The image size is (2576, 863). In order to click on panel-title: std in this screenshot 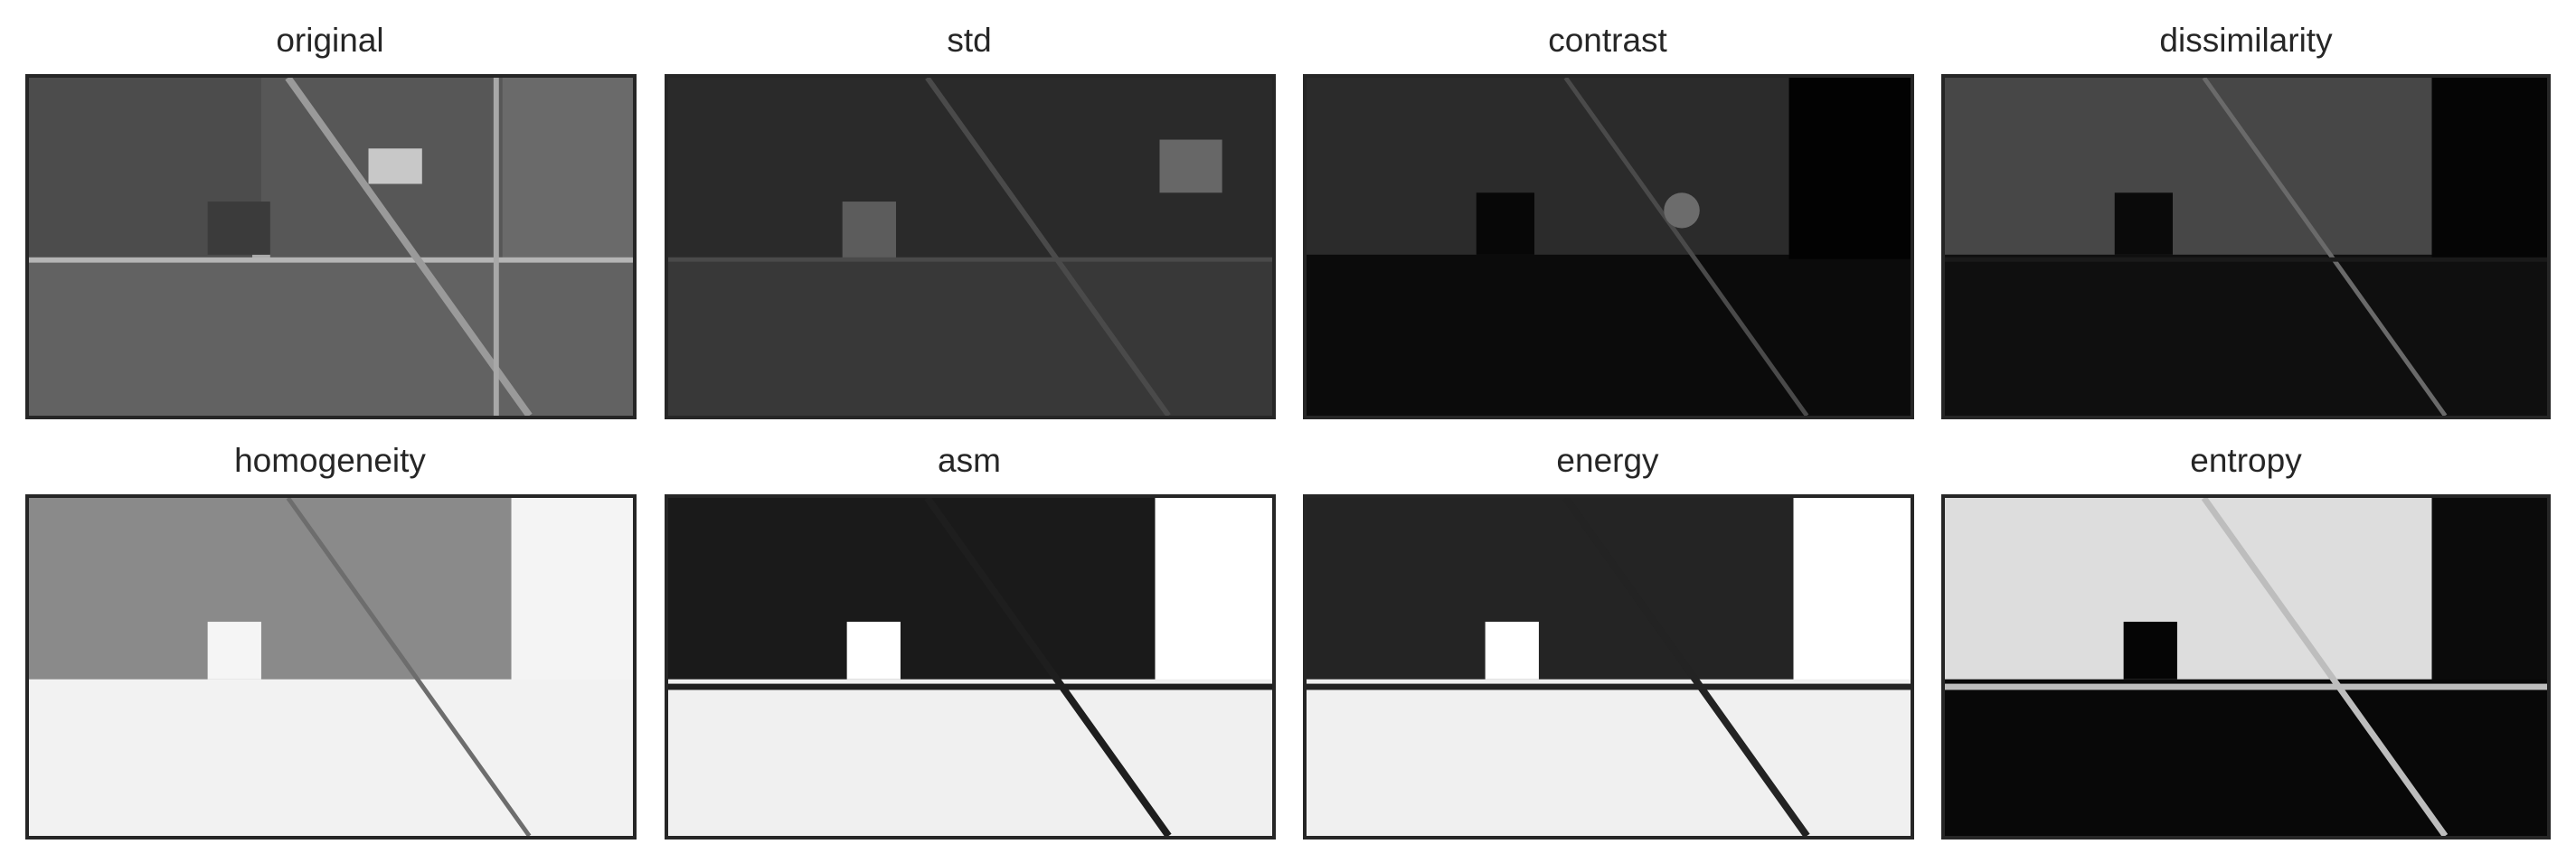, I will do `click(970, 40)`.